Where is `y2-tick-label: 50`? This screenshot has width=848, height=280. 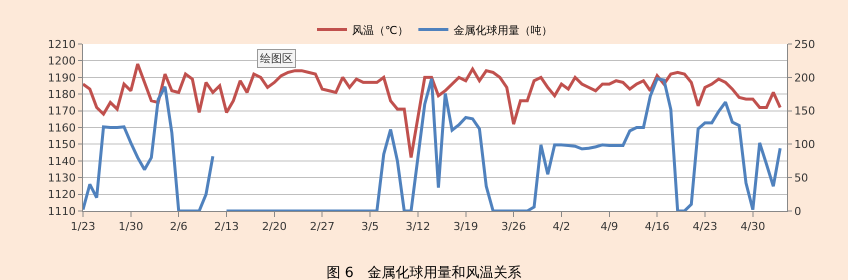
y2-tick-label: 50 is located at coordinates (801, 177).